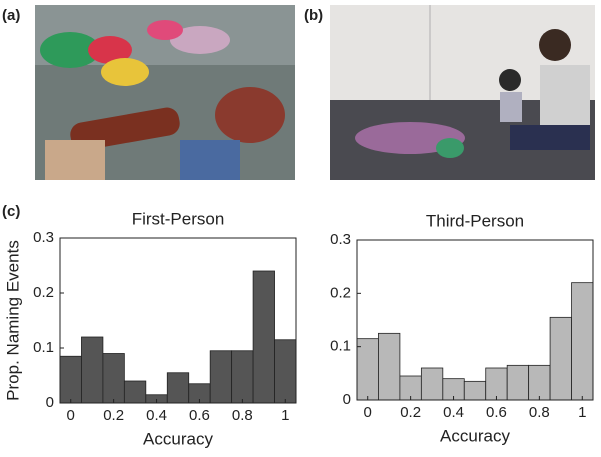 Image resolution: width=601 pixels, height=457 pixels. I want to click on y-axis-label: Prop. Naming Events, so click(12, 320).